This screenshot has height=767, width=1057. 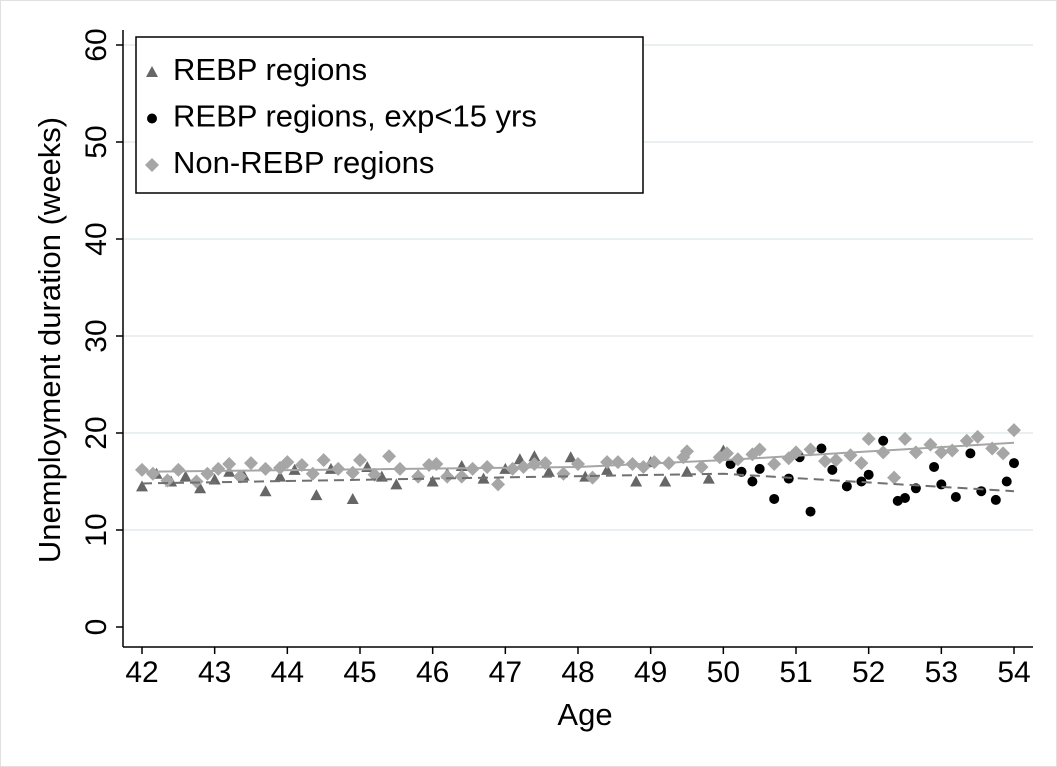 What do you see at coordinates (96, 238) in the screenshot?
I see `y-tick-label: 40` at bounding box center [96, 238].